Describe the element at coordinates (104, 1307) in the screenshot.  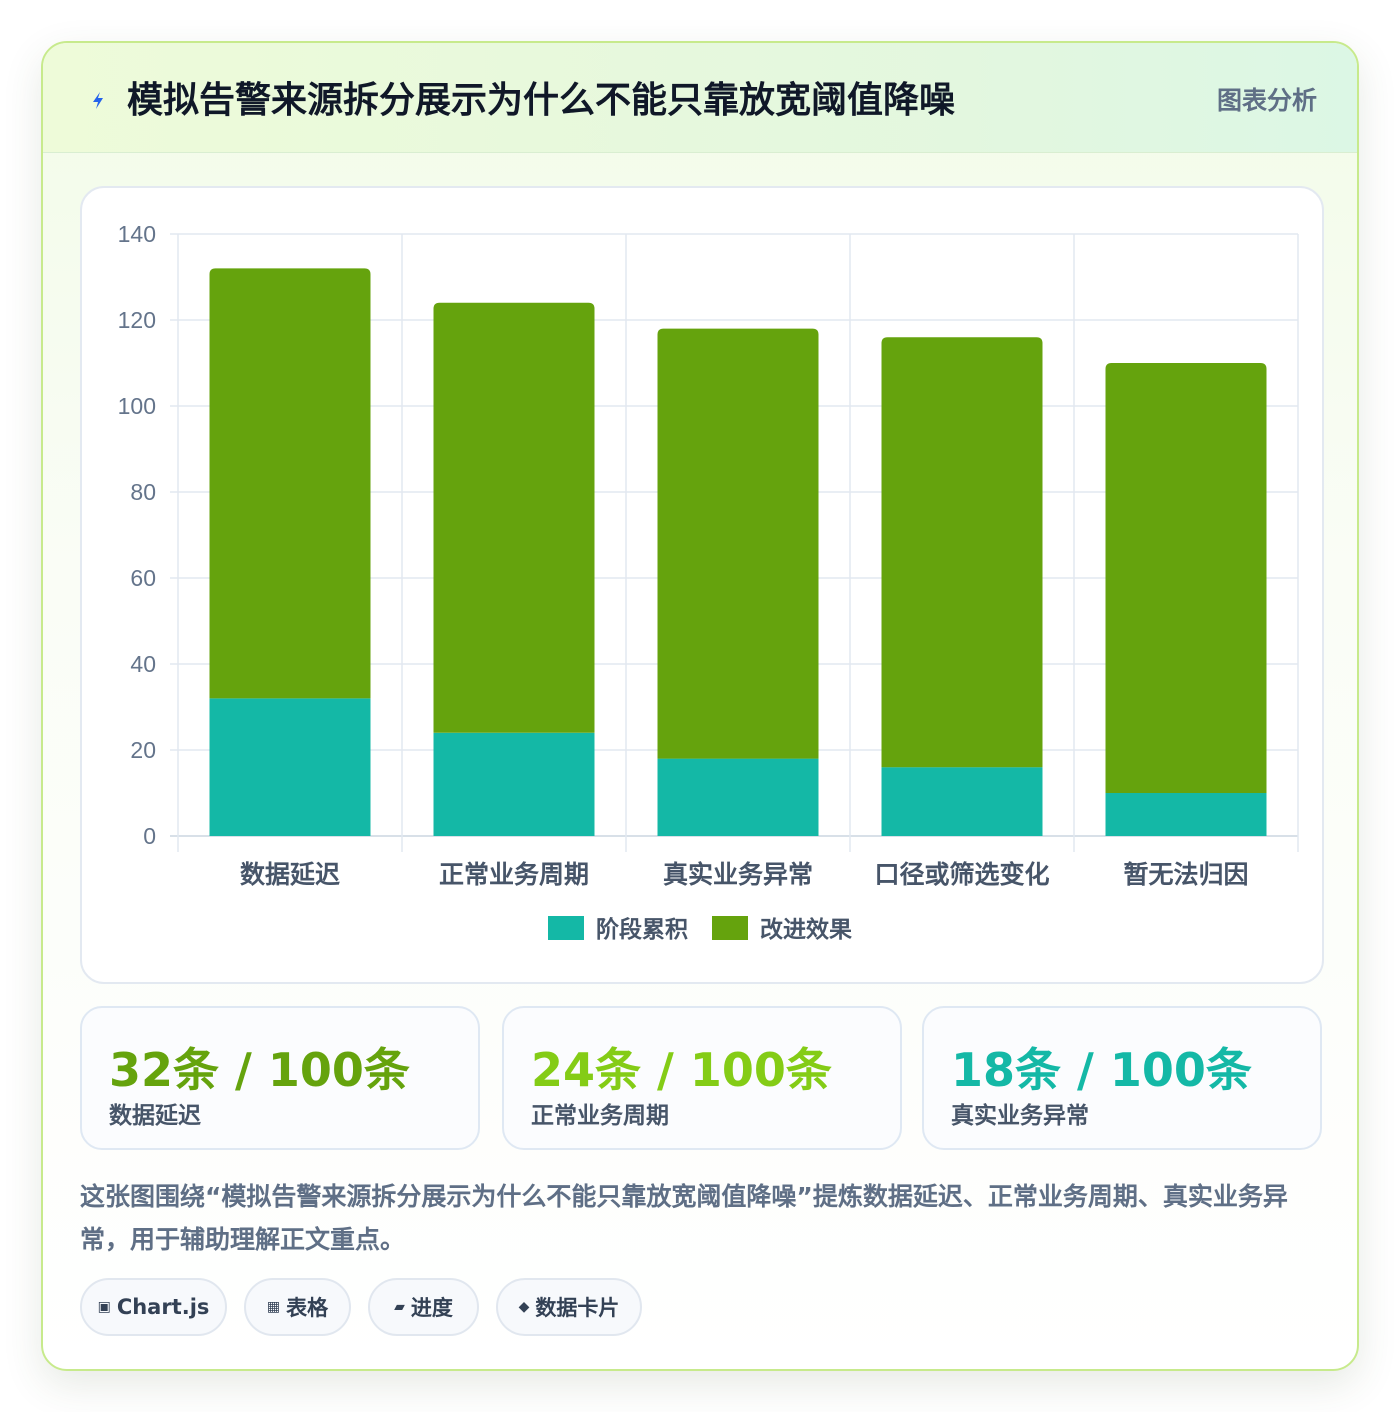
I see `chart-icon: ▣` at that location.